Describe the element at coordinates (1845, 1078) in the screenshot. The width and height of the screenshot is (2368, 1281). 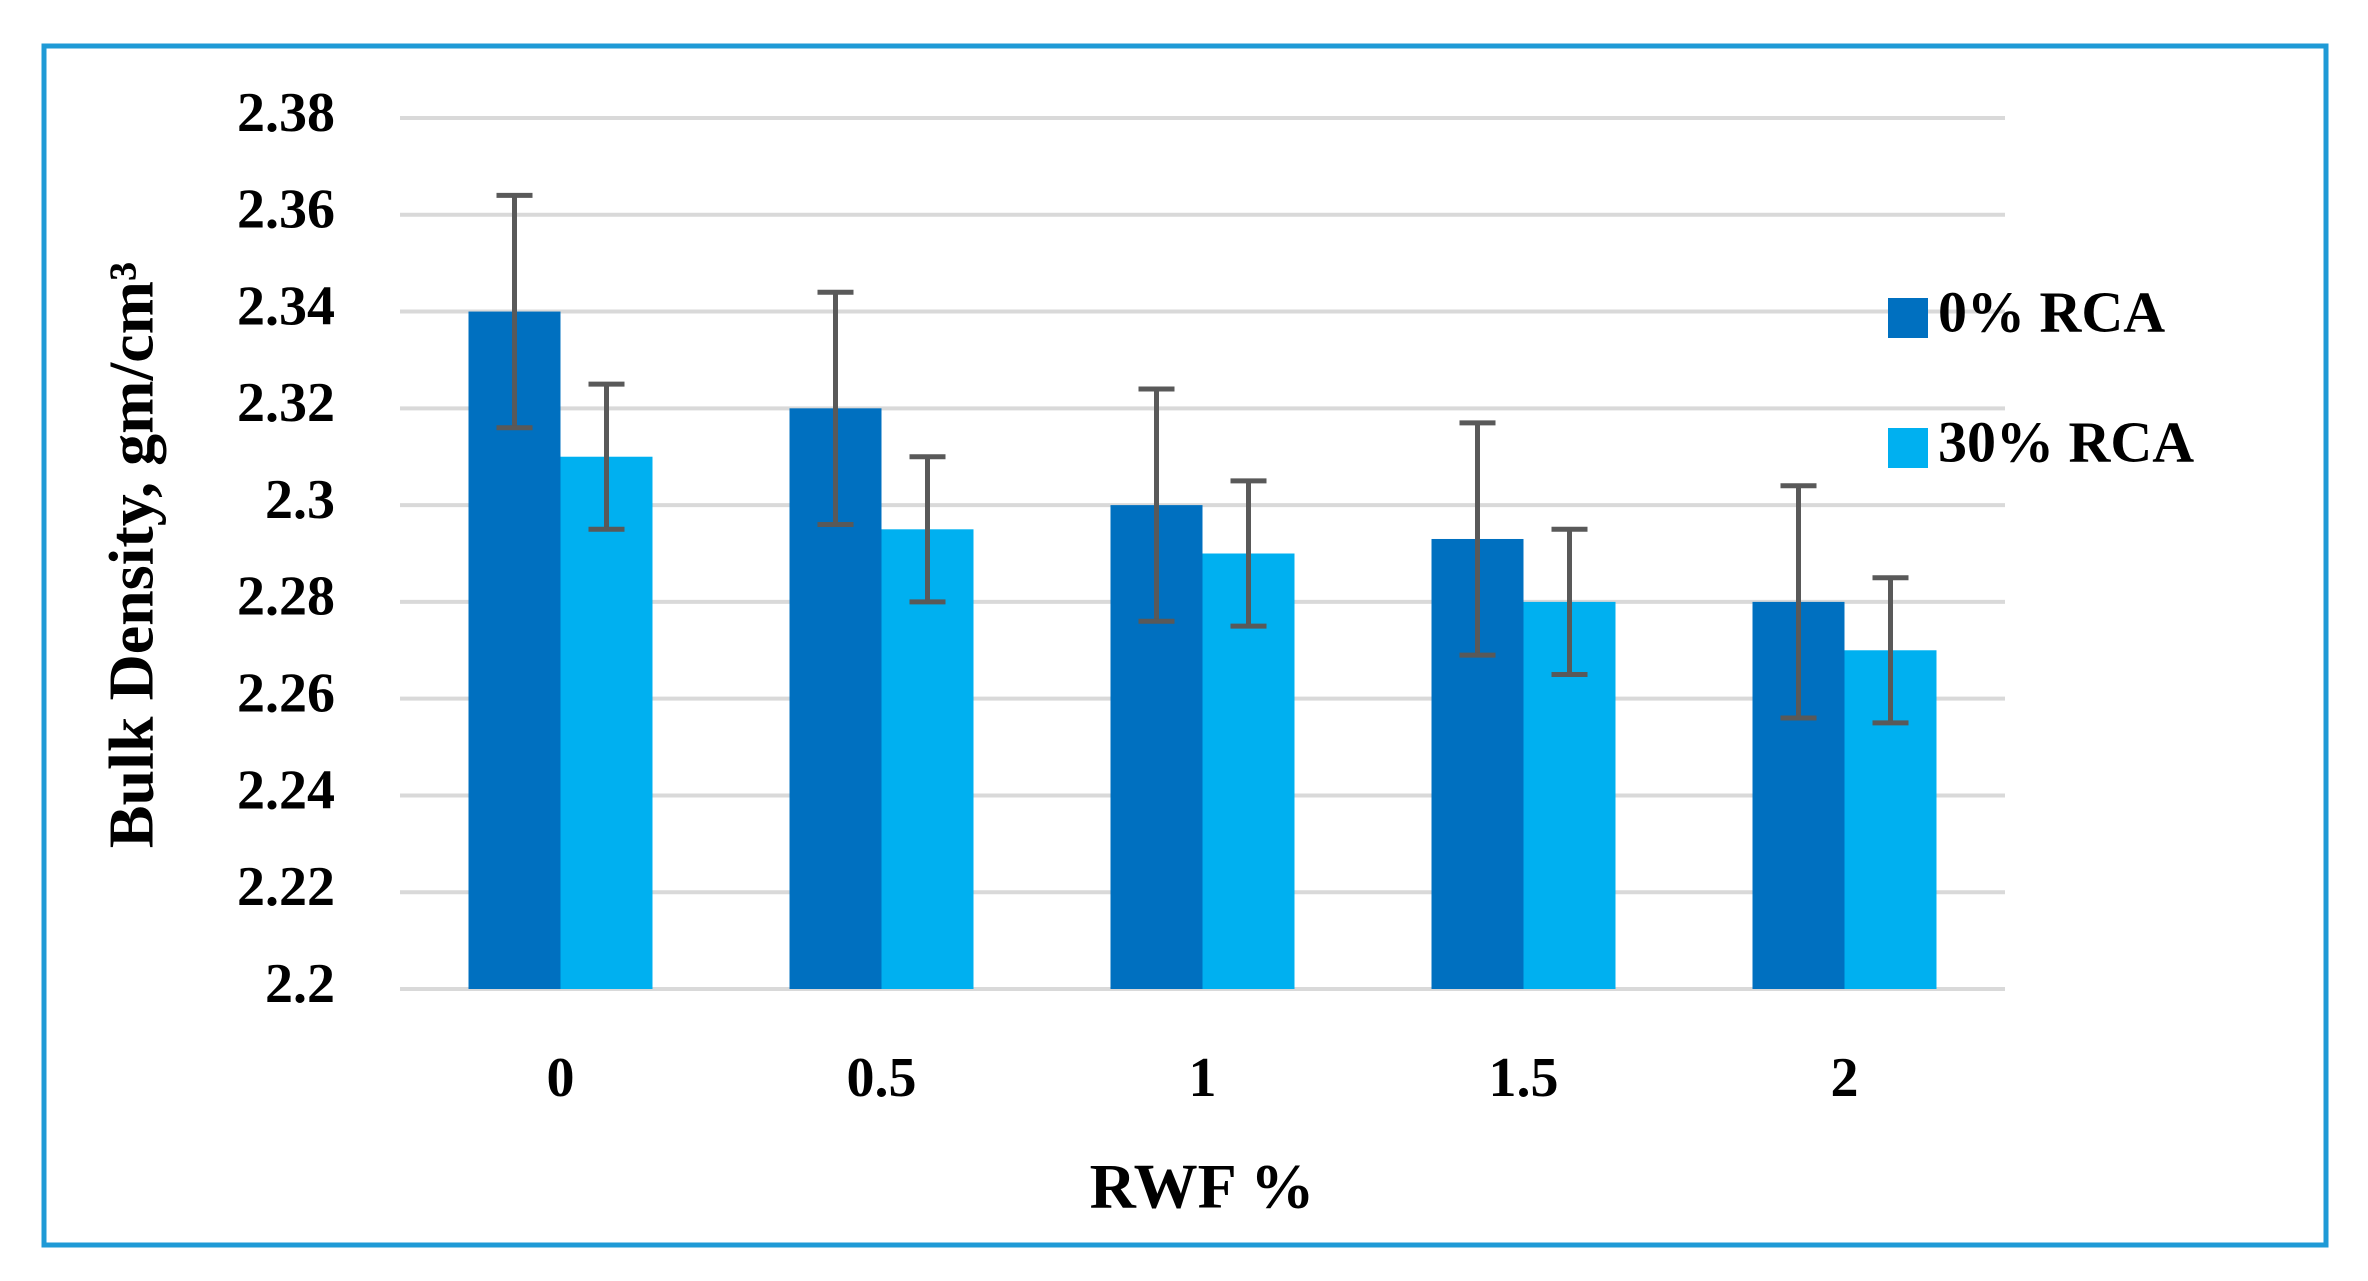
I see `x-tick-label: 2` at that location.